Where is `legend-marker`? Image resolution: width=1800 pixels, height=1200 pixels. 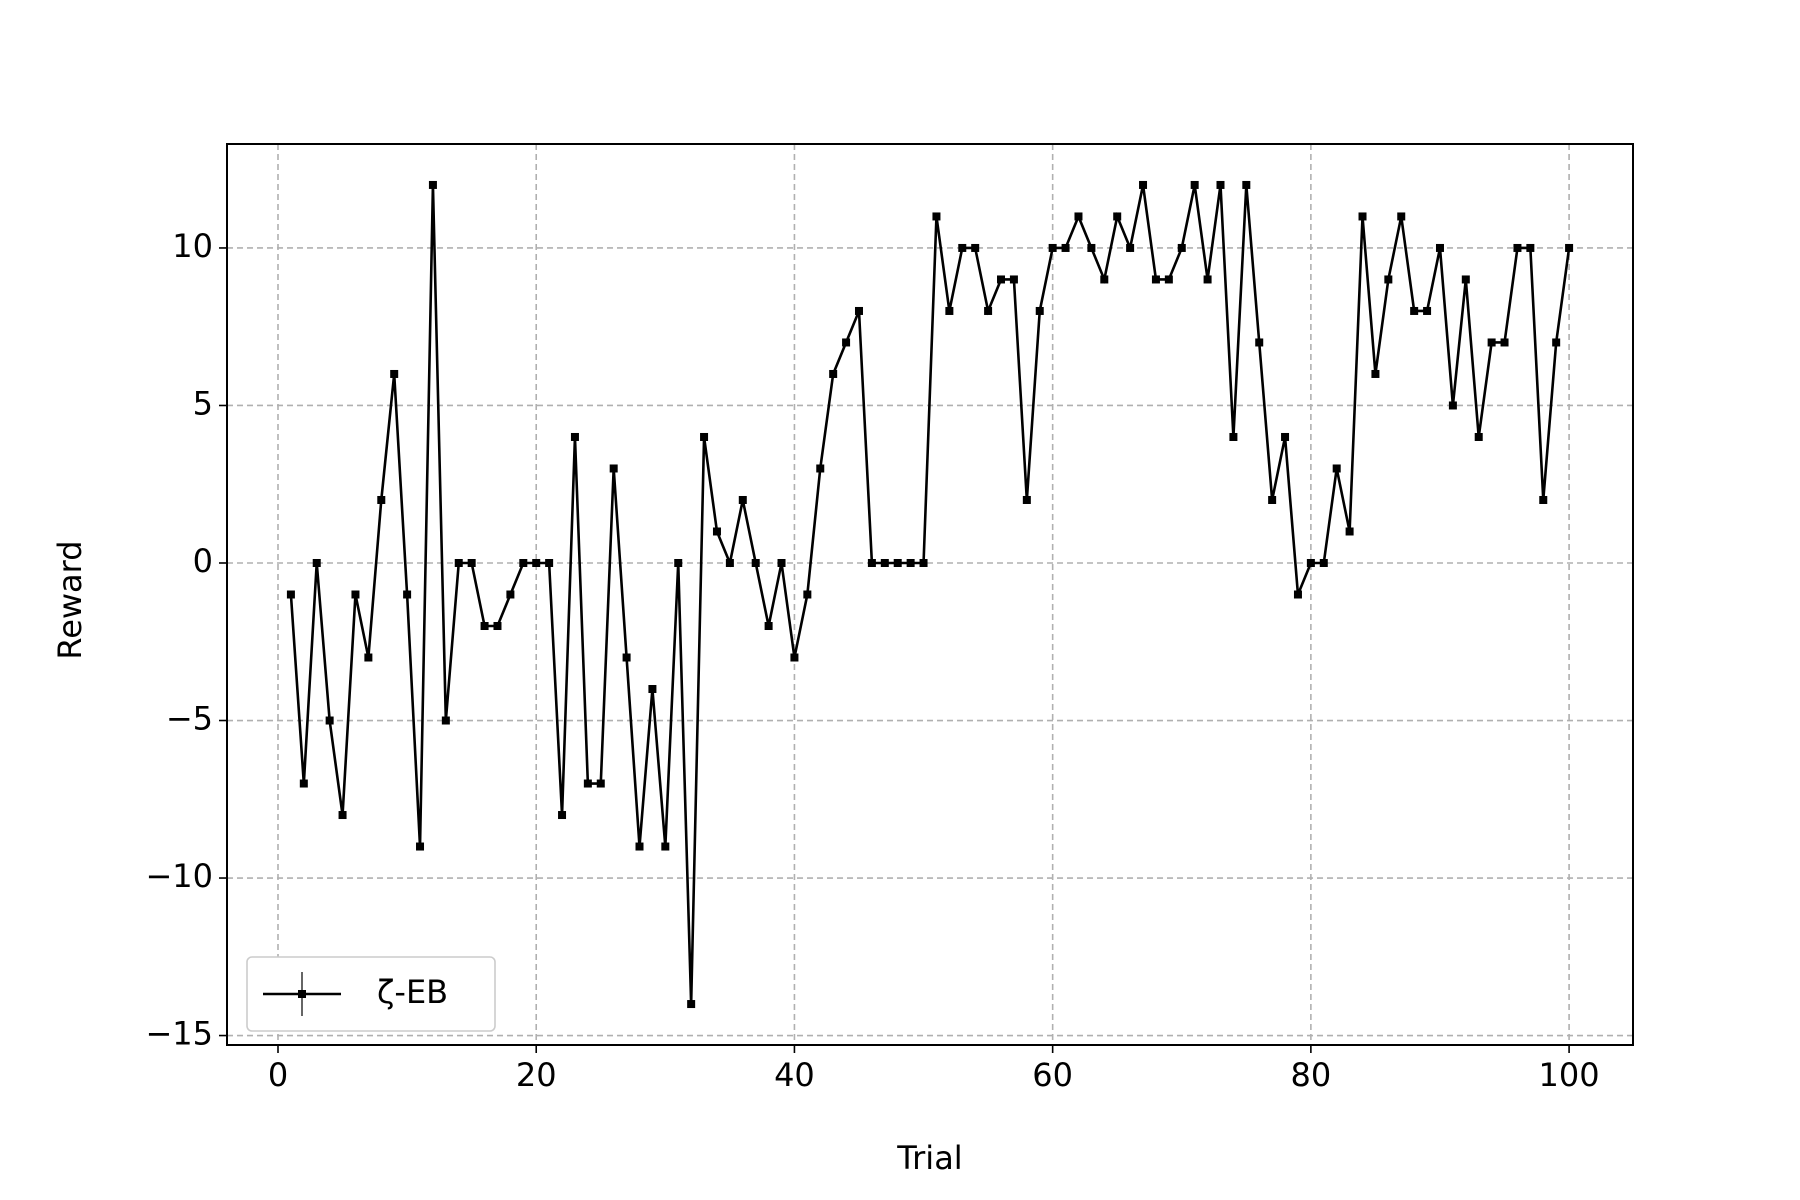 legend-marker is located at coordinates (302, 994).